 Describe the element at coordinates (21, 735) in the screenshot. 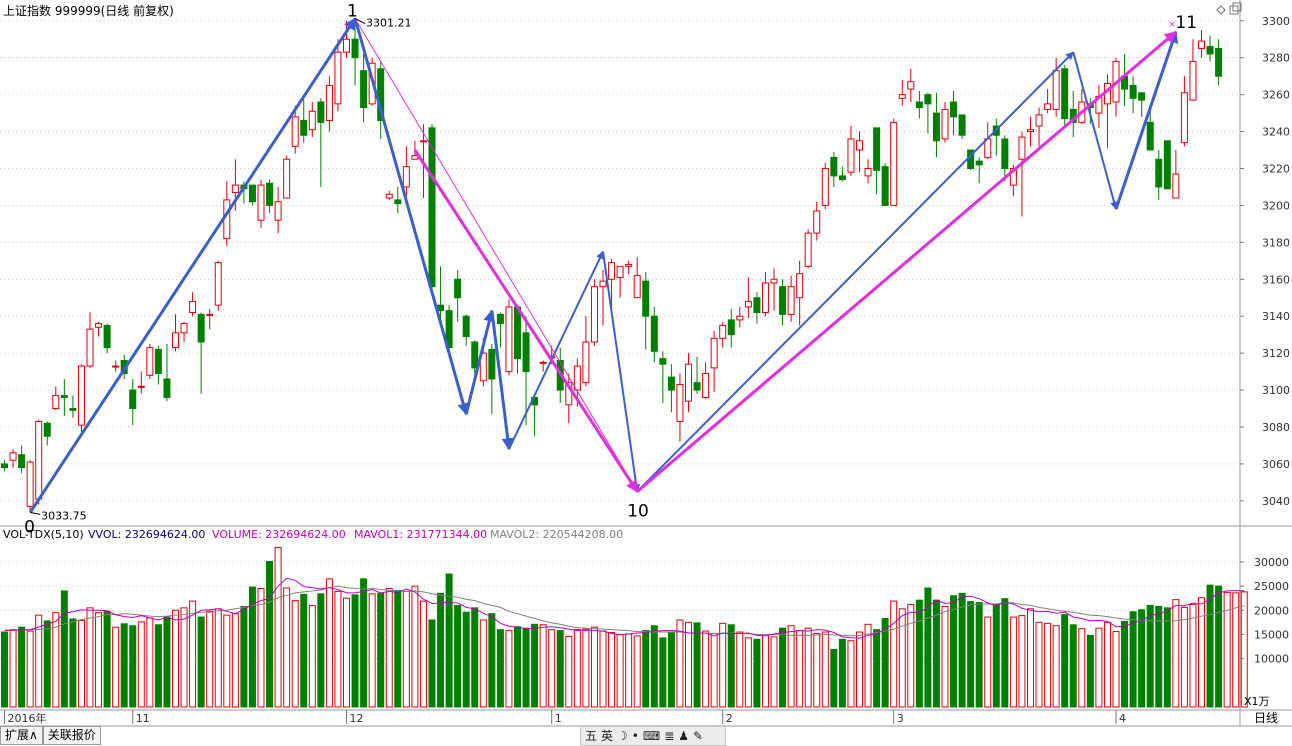

I see `tab-expand: 扩展∧` at that location.